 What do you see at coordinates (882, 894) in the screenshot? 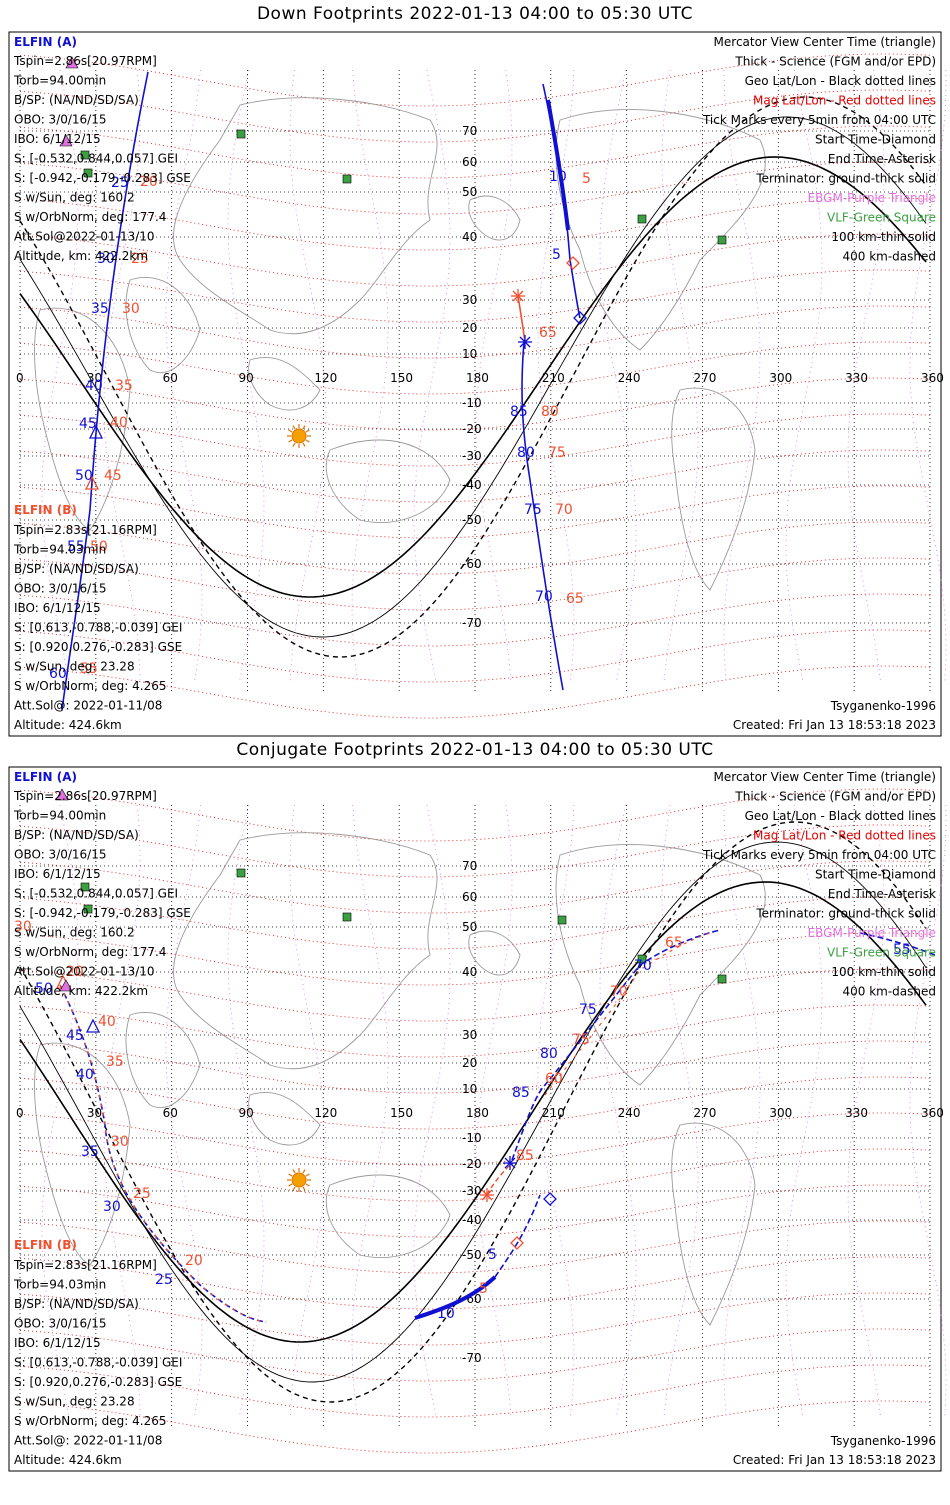
I see `legend-line: End Time-Asterisk` at bounding box center [882, 894].